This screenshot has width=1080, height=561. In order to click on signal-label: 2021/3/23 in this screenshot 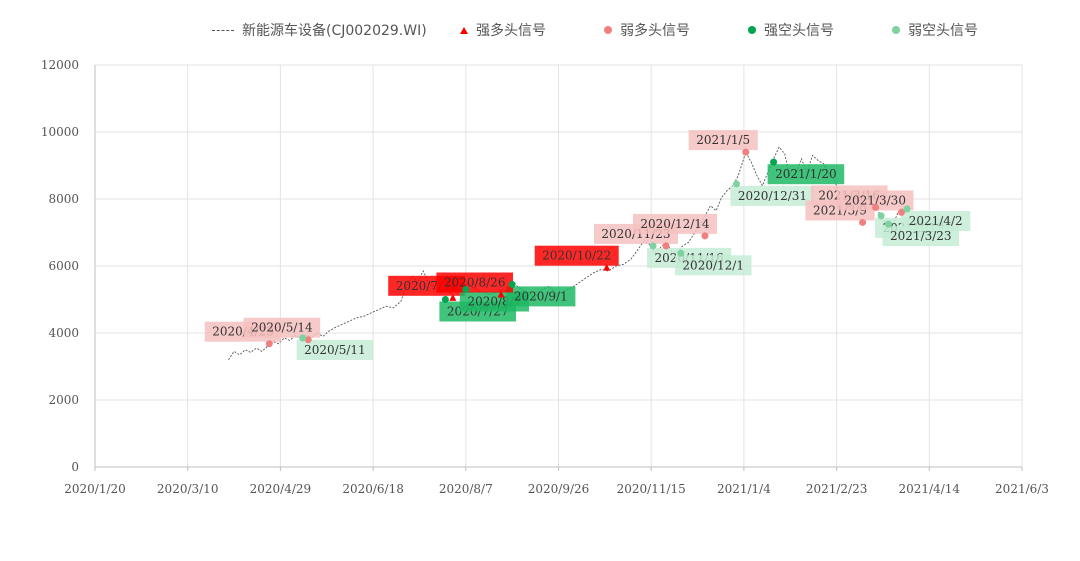, I will do `click(921, 236)`.